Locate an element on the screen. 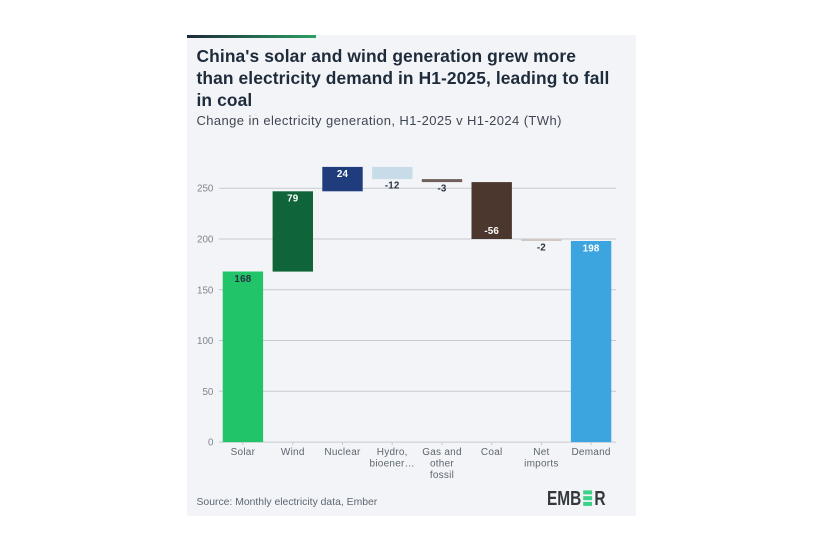  svg-text: -3 is located at coordinates (441, 189).